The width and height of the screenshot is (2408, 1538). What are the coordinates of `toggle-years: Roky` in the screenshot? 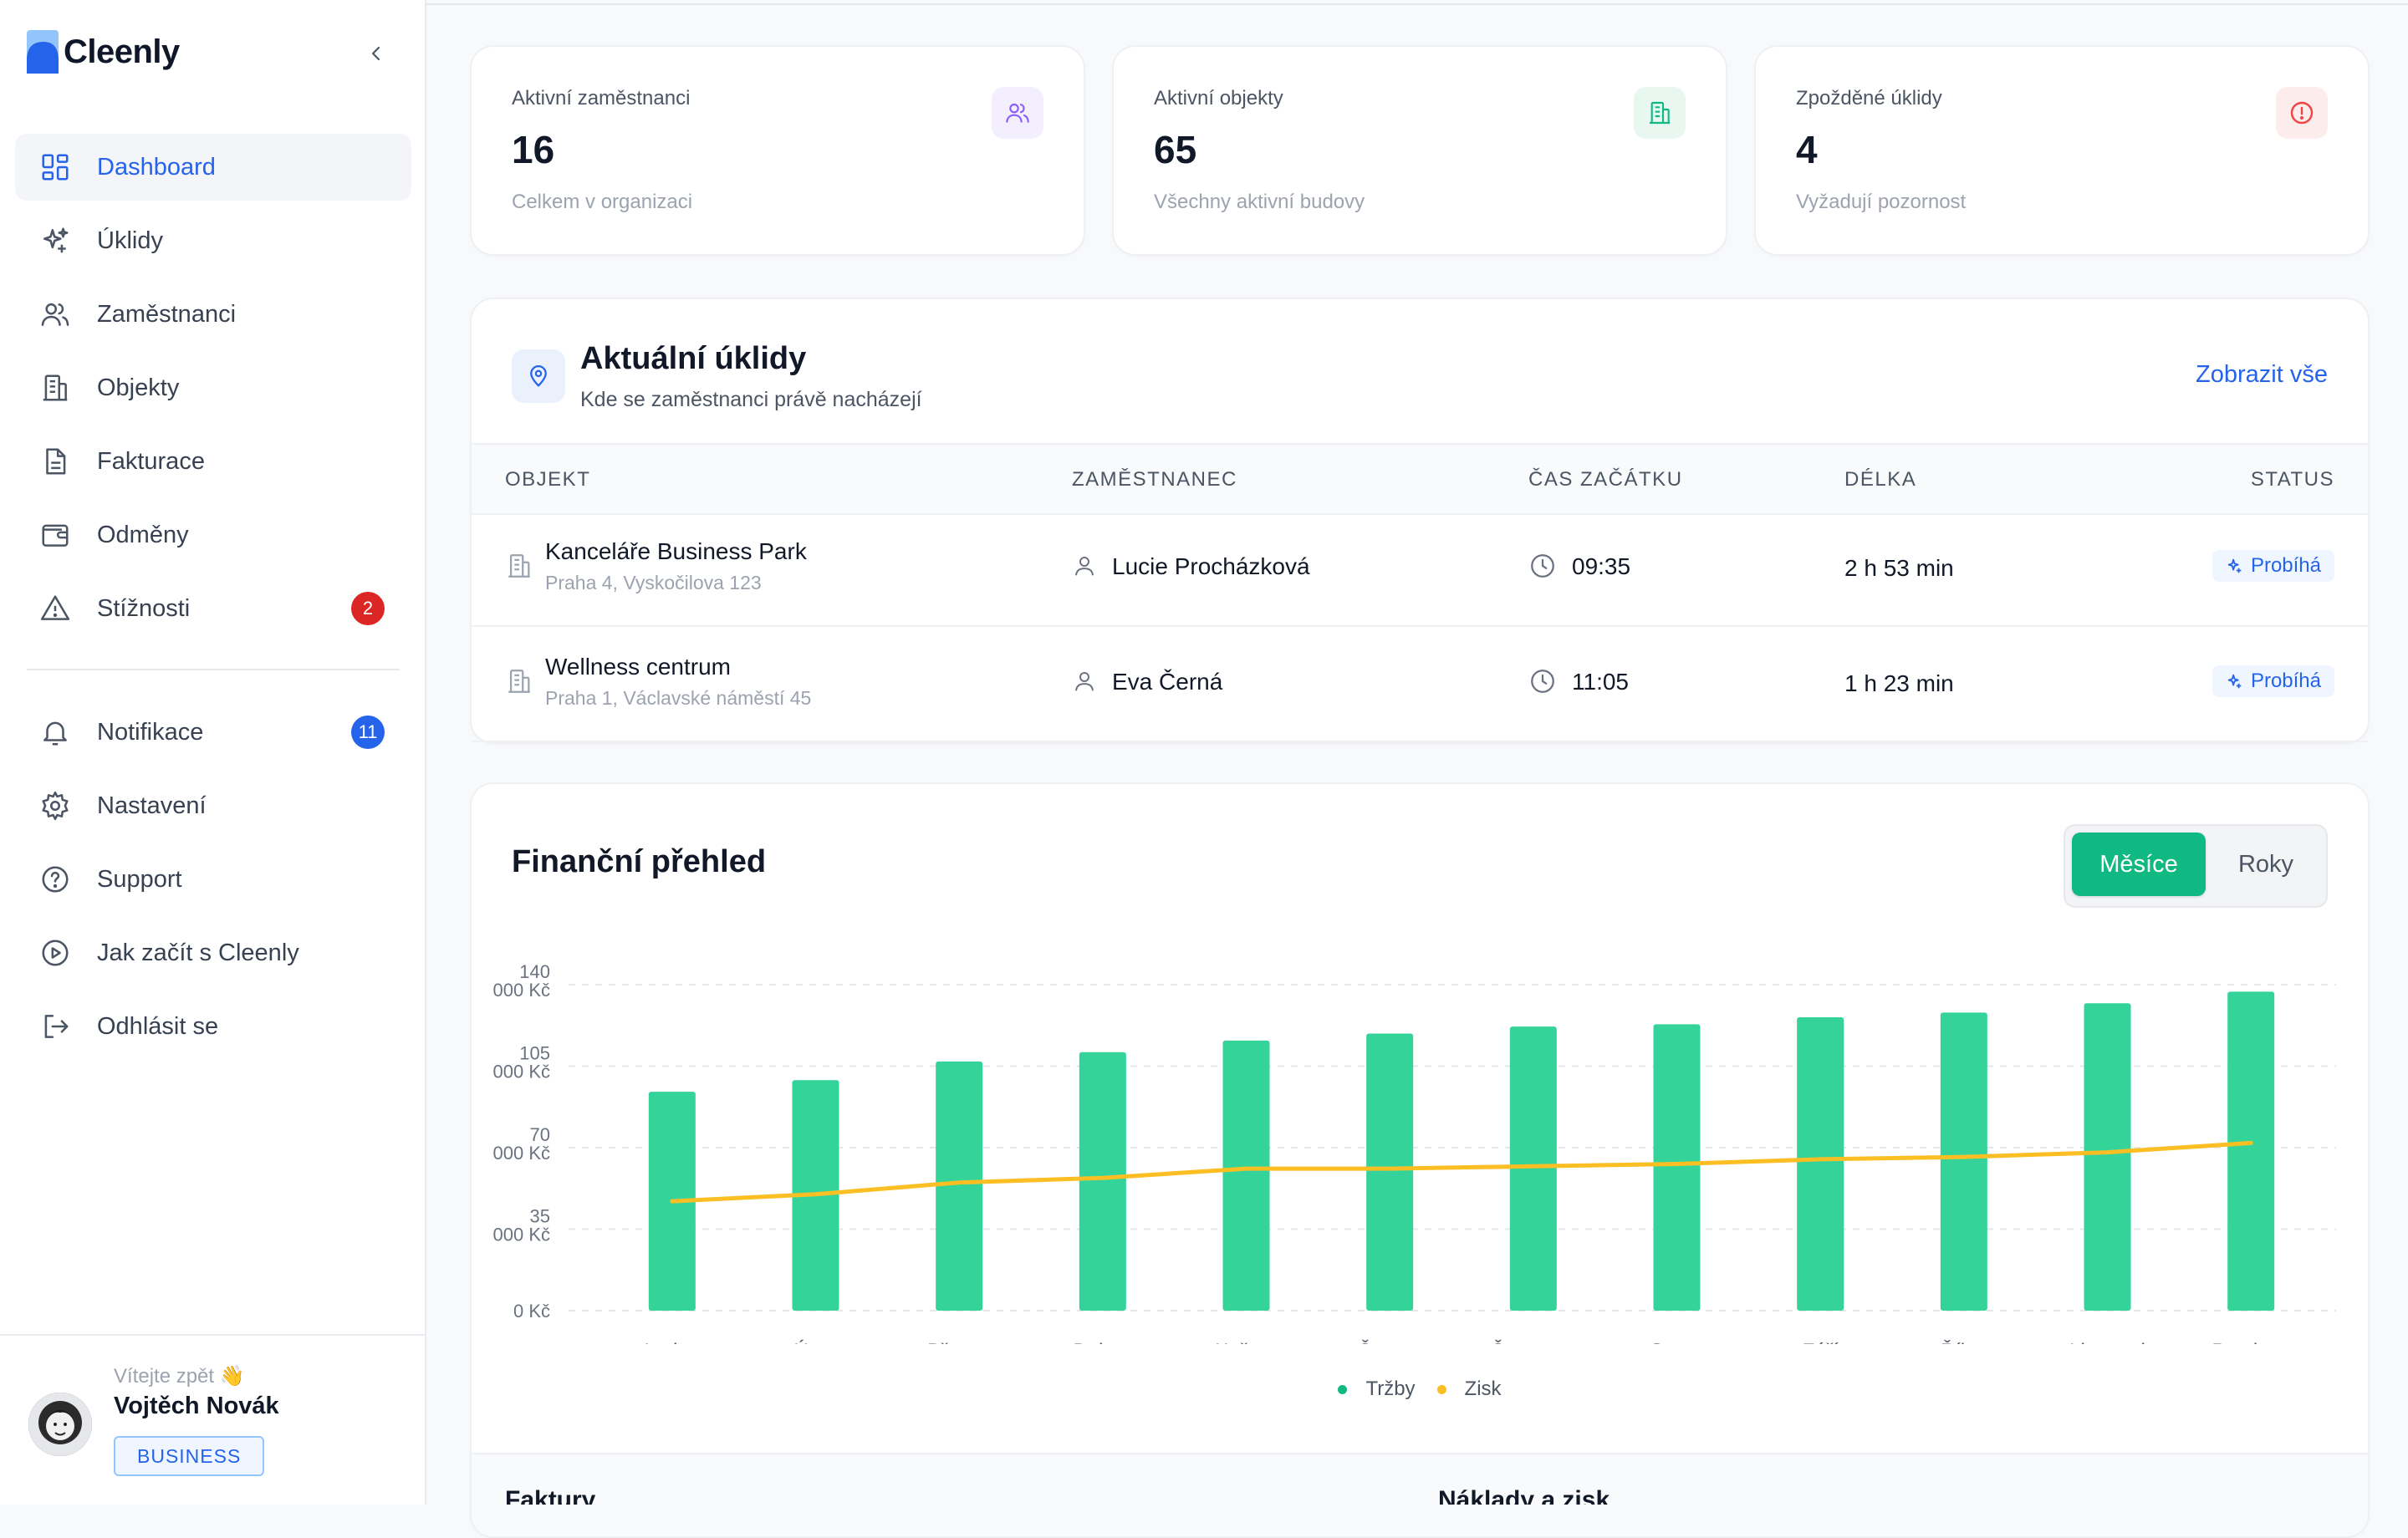 It's located at (2265, 864).